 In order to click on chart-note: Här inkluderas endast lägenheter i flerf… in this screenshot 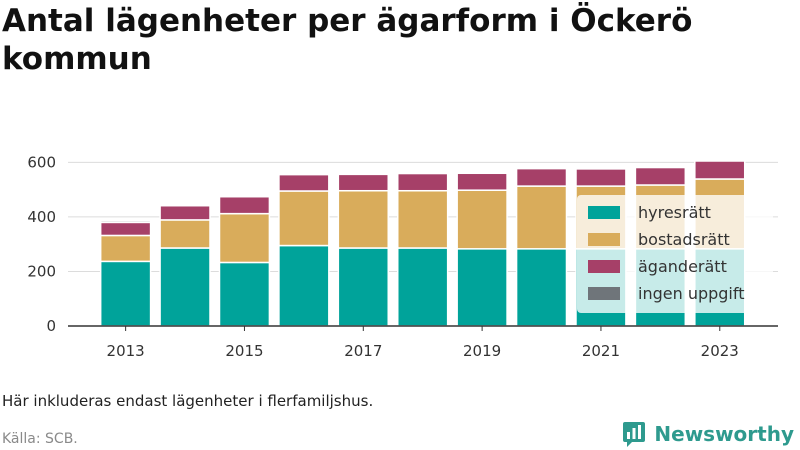, I will do `click(188, 401)`.